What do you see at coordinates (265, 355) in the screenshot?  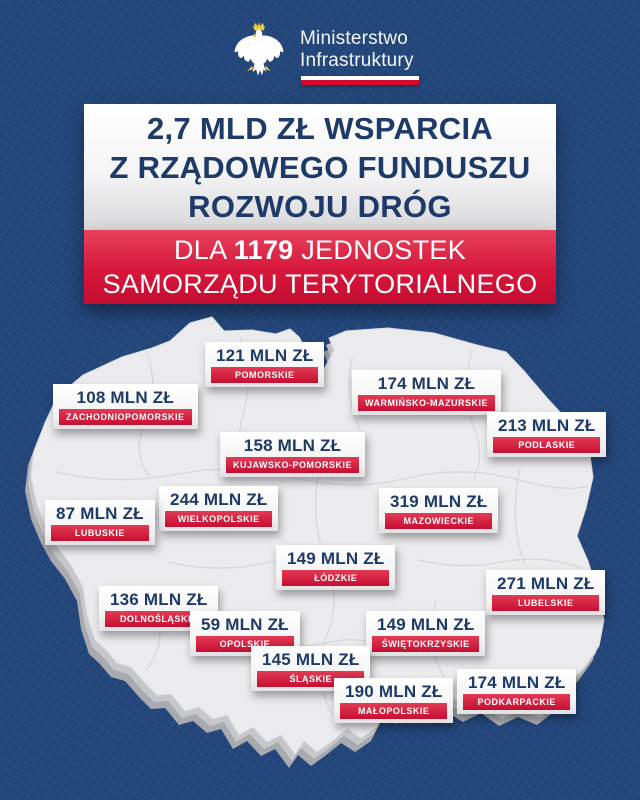 I see `region-amount: 121 MLN ZŁ` at bounding box center [265, 355].